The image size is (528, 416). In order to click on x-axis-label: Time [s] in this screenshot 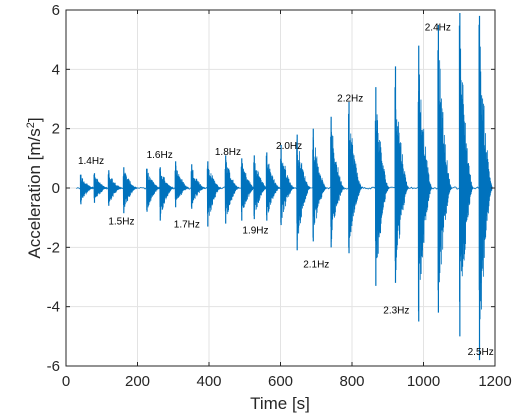, I will do `click(280, 403)`.